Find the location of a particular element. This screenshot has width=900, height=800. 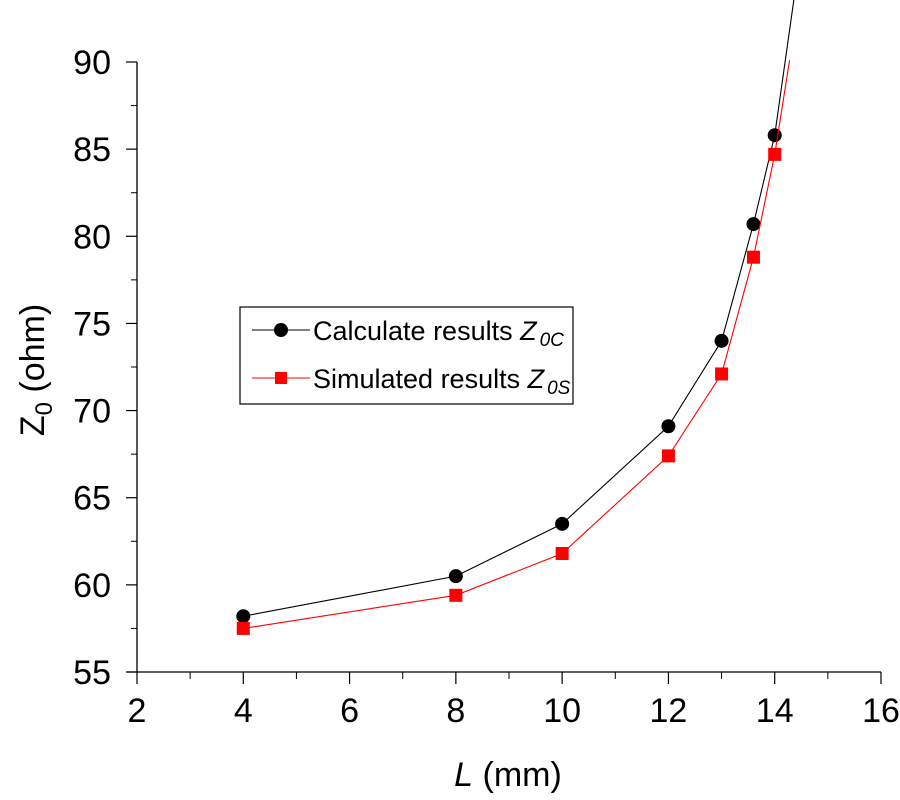

legend-label-simulated-subscript: 0S is located at coordinates (559, 388).